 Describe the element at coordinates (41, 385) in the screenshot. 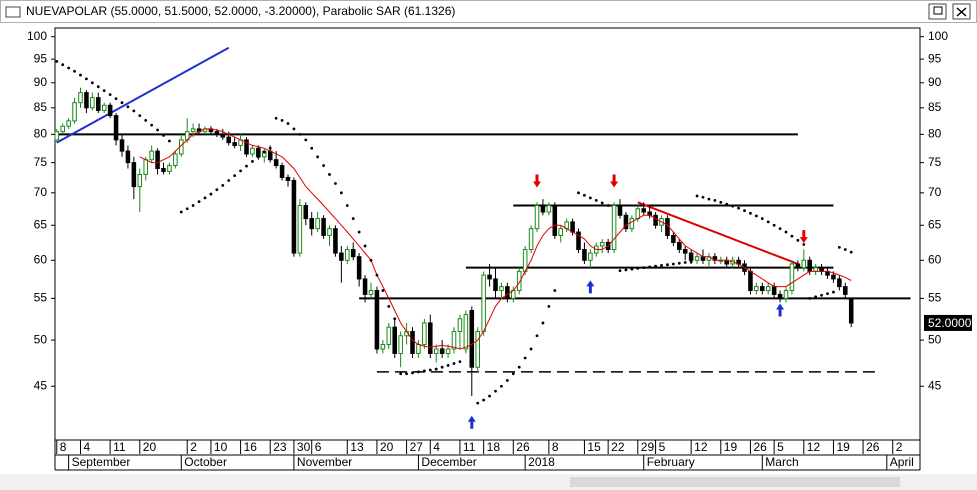

I see `y-tick-label: 45` at that location.